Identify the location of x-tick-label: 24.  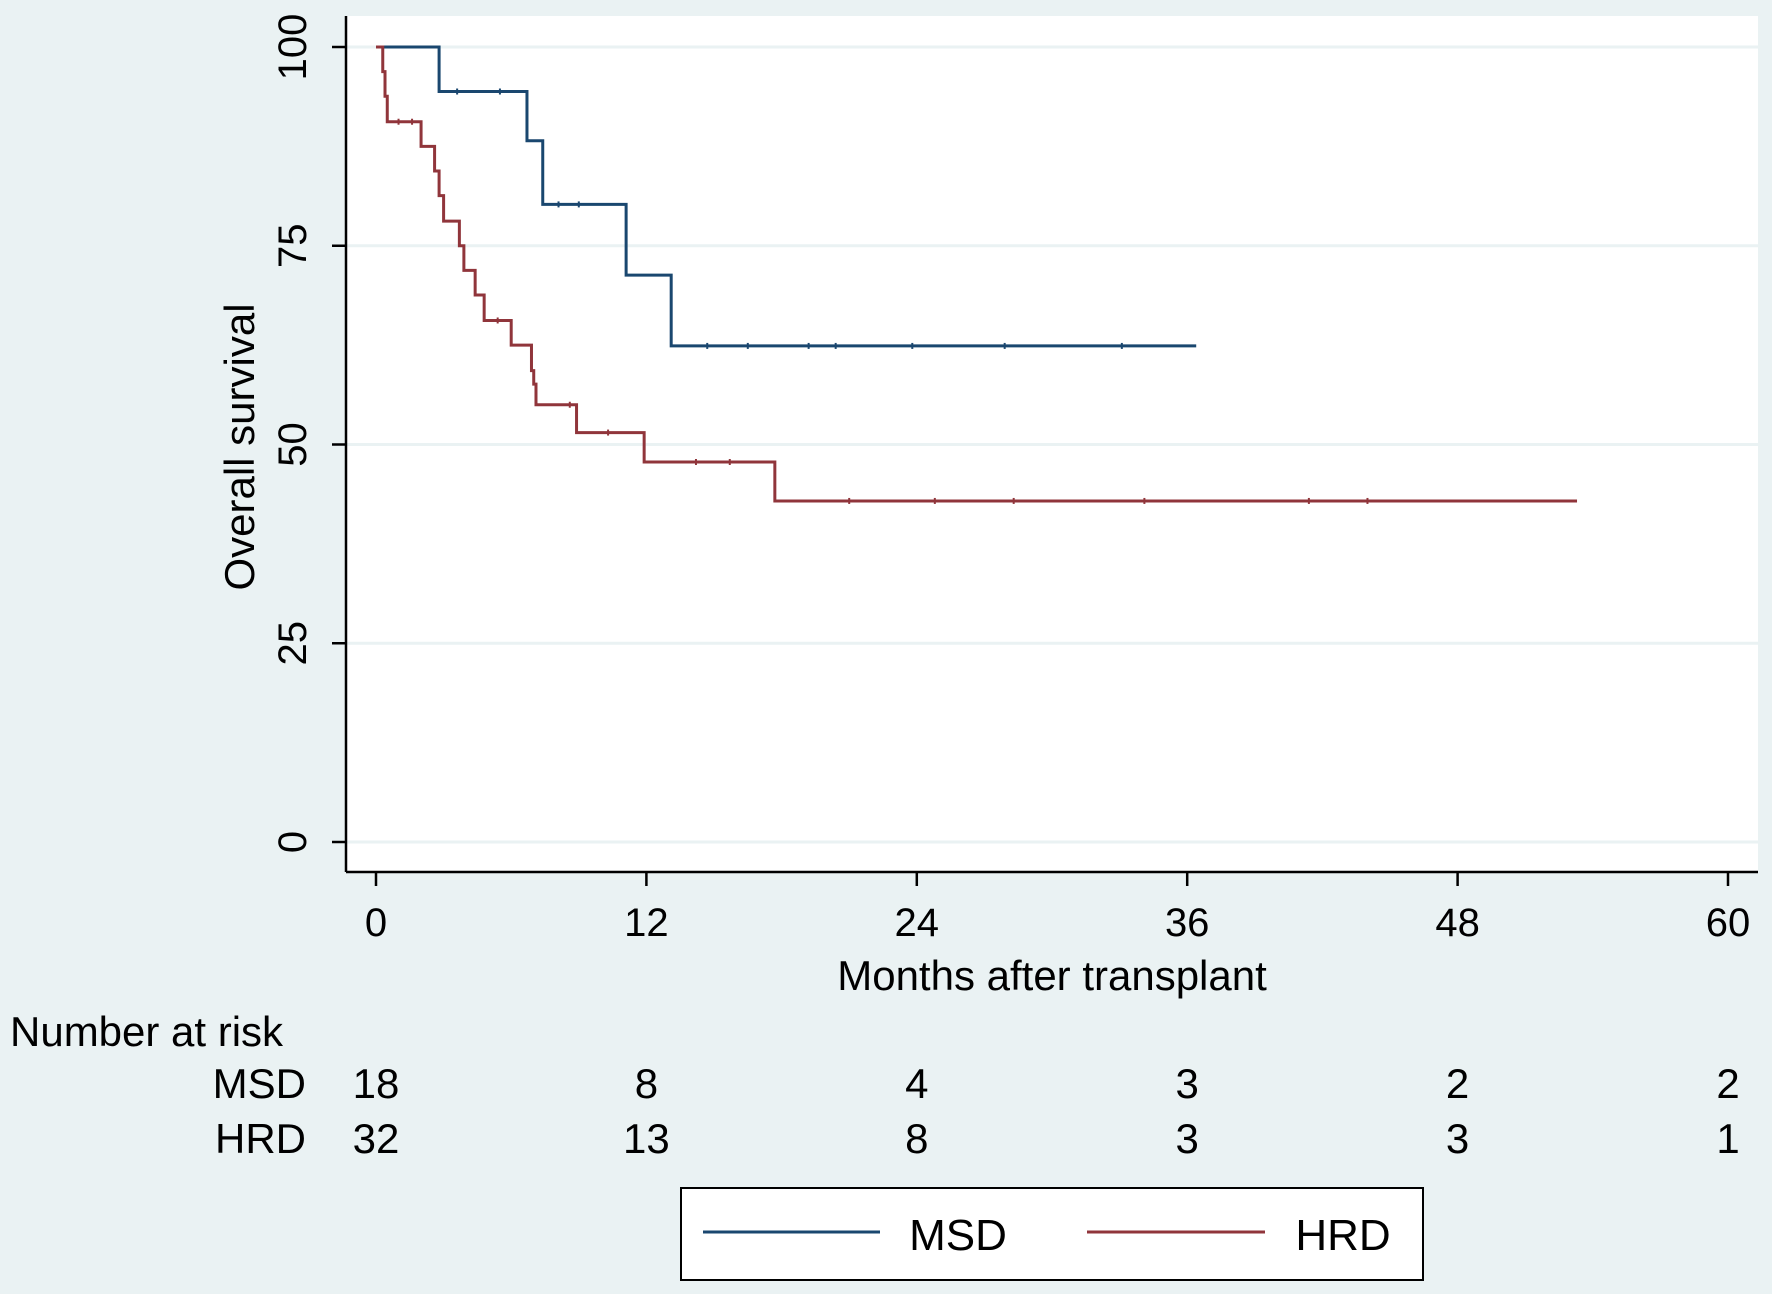
(917, 923).